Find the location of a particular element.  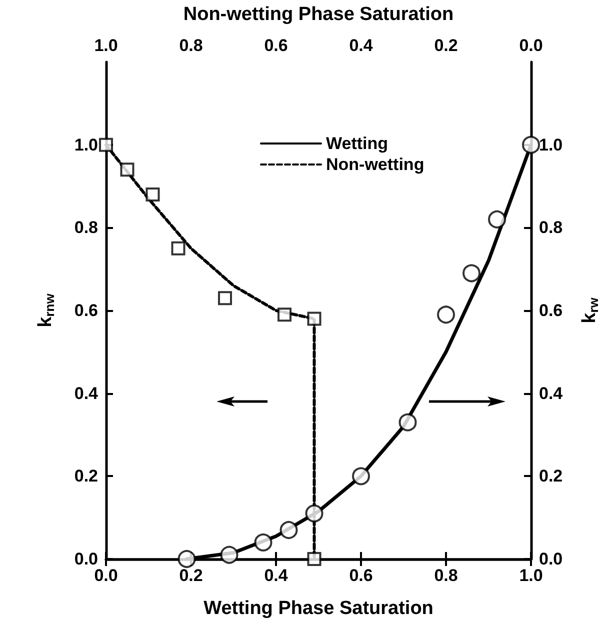

x-tick-label: 1.0 is located at coordinates (531, 575).